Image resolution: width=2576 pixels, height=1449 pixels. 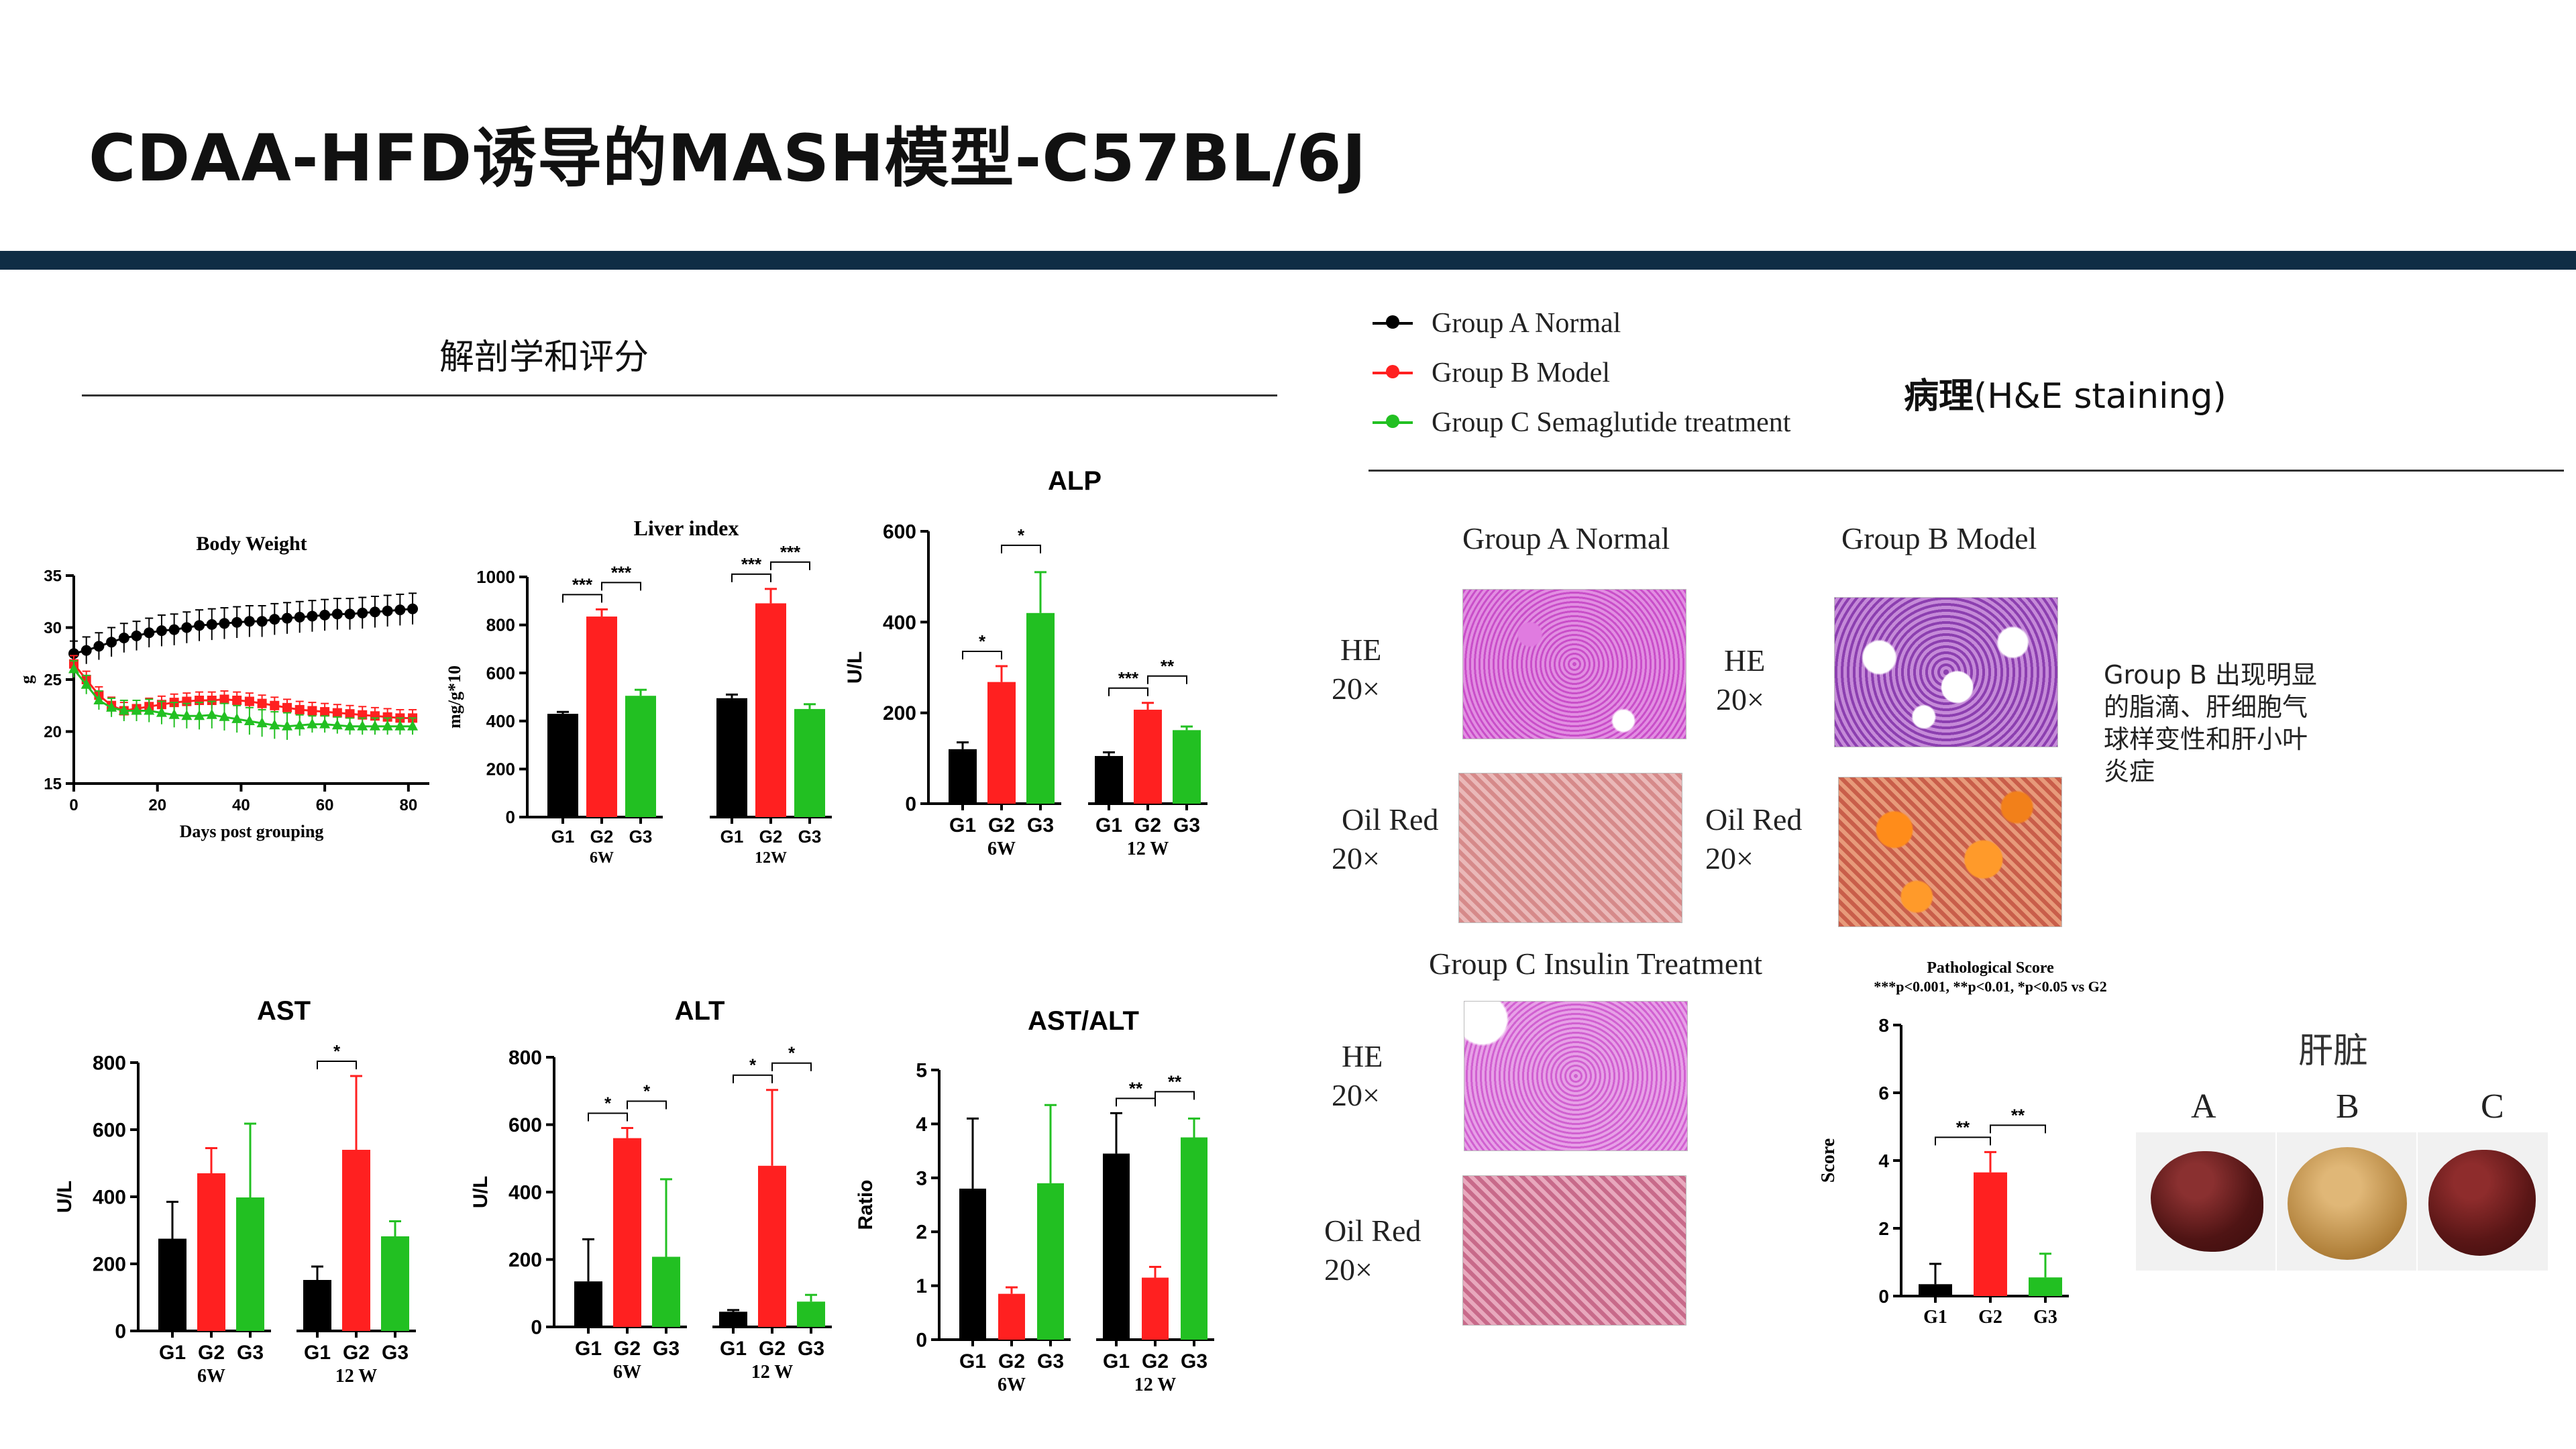 What do you see at coordinates (899, 532) in the screenshot?
I see `alp-y-tick-label: 600` at bounding box center [899, 532].